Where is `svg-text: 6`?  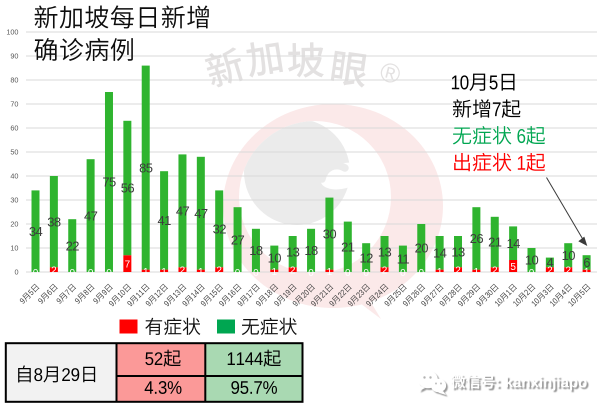 svg-text: 6 is located at coordinates (586, 262).